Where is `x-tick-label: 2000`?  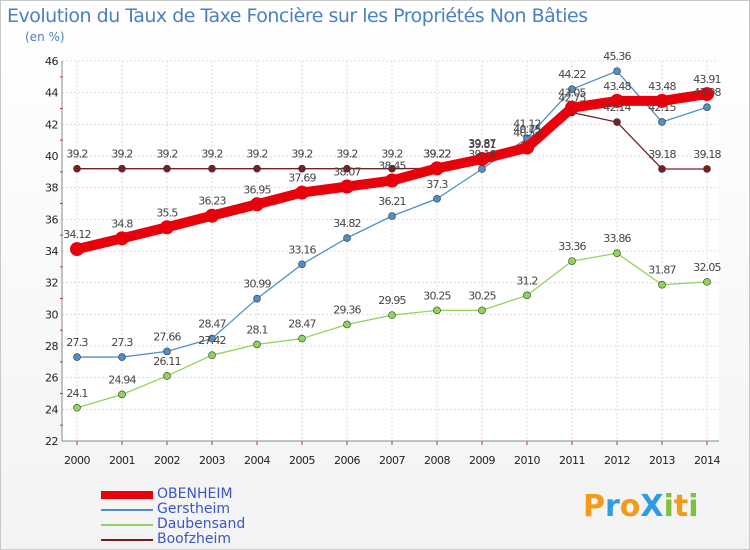 x-tick-label: 2000 is located at coordinates (77, 460).